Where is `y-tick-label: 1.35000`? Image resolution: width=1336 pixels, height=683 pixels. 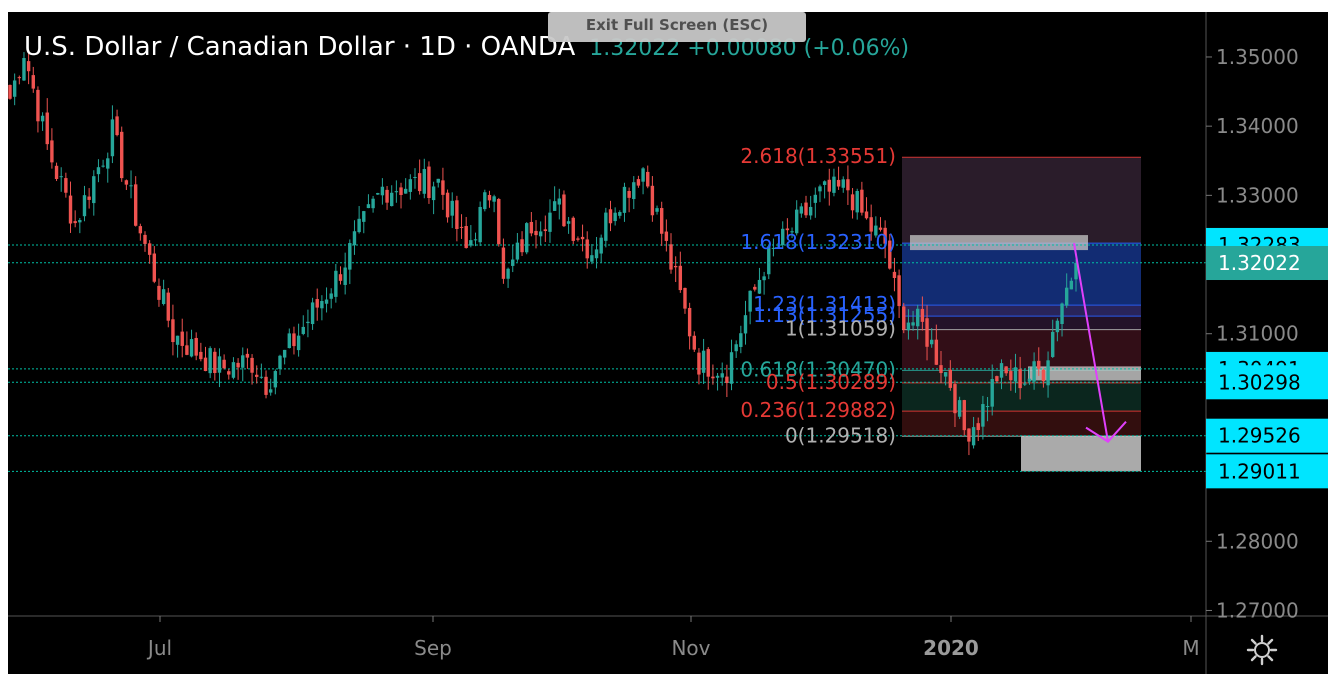 y-tick-label: 1.35000 is located at coordinates (1257, 57).